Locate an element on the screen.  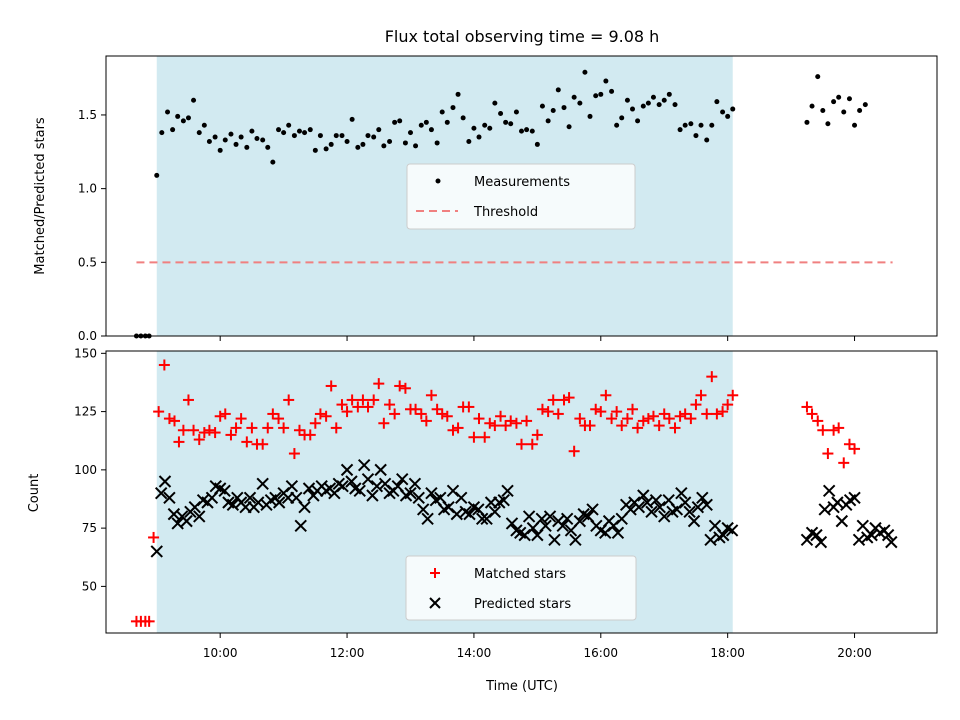
top-y-tick-label: 1.0 is located at coordinates (87, 189).